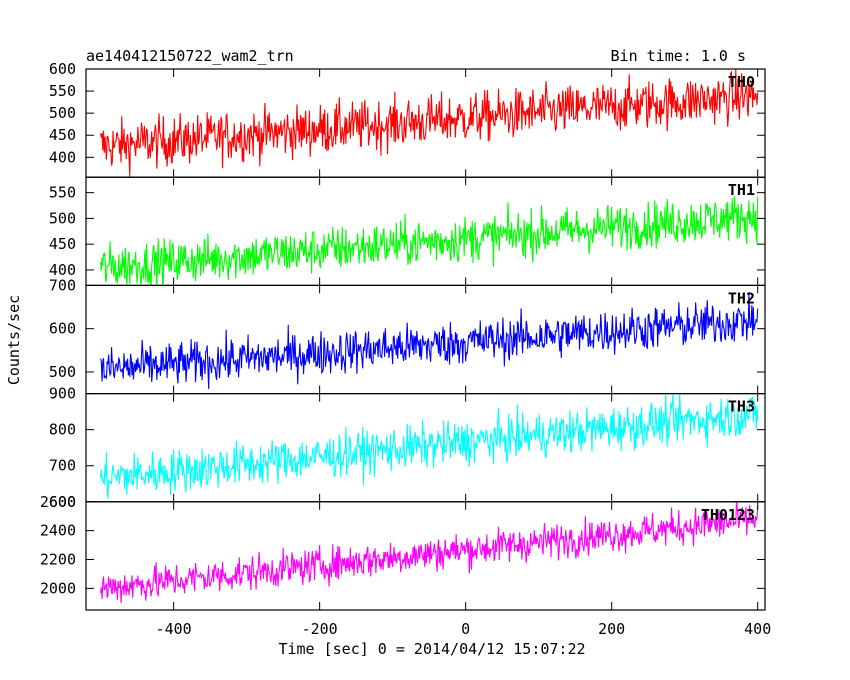 The height and width of the screenshot is (680, 850). Describe the element at coordinates (429, 446) in the screenshot. I see `series-th3` at that location.